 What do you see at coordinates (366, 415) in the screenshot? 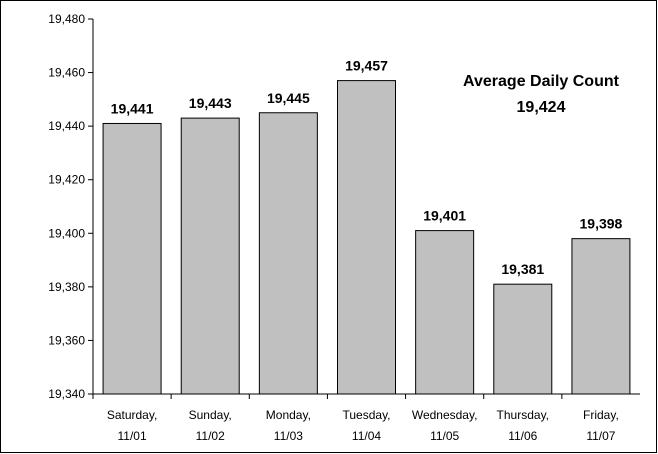
I see `x-tick-label: Tuesday,` at bounding box center [366, 415].